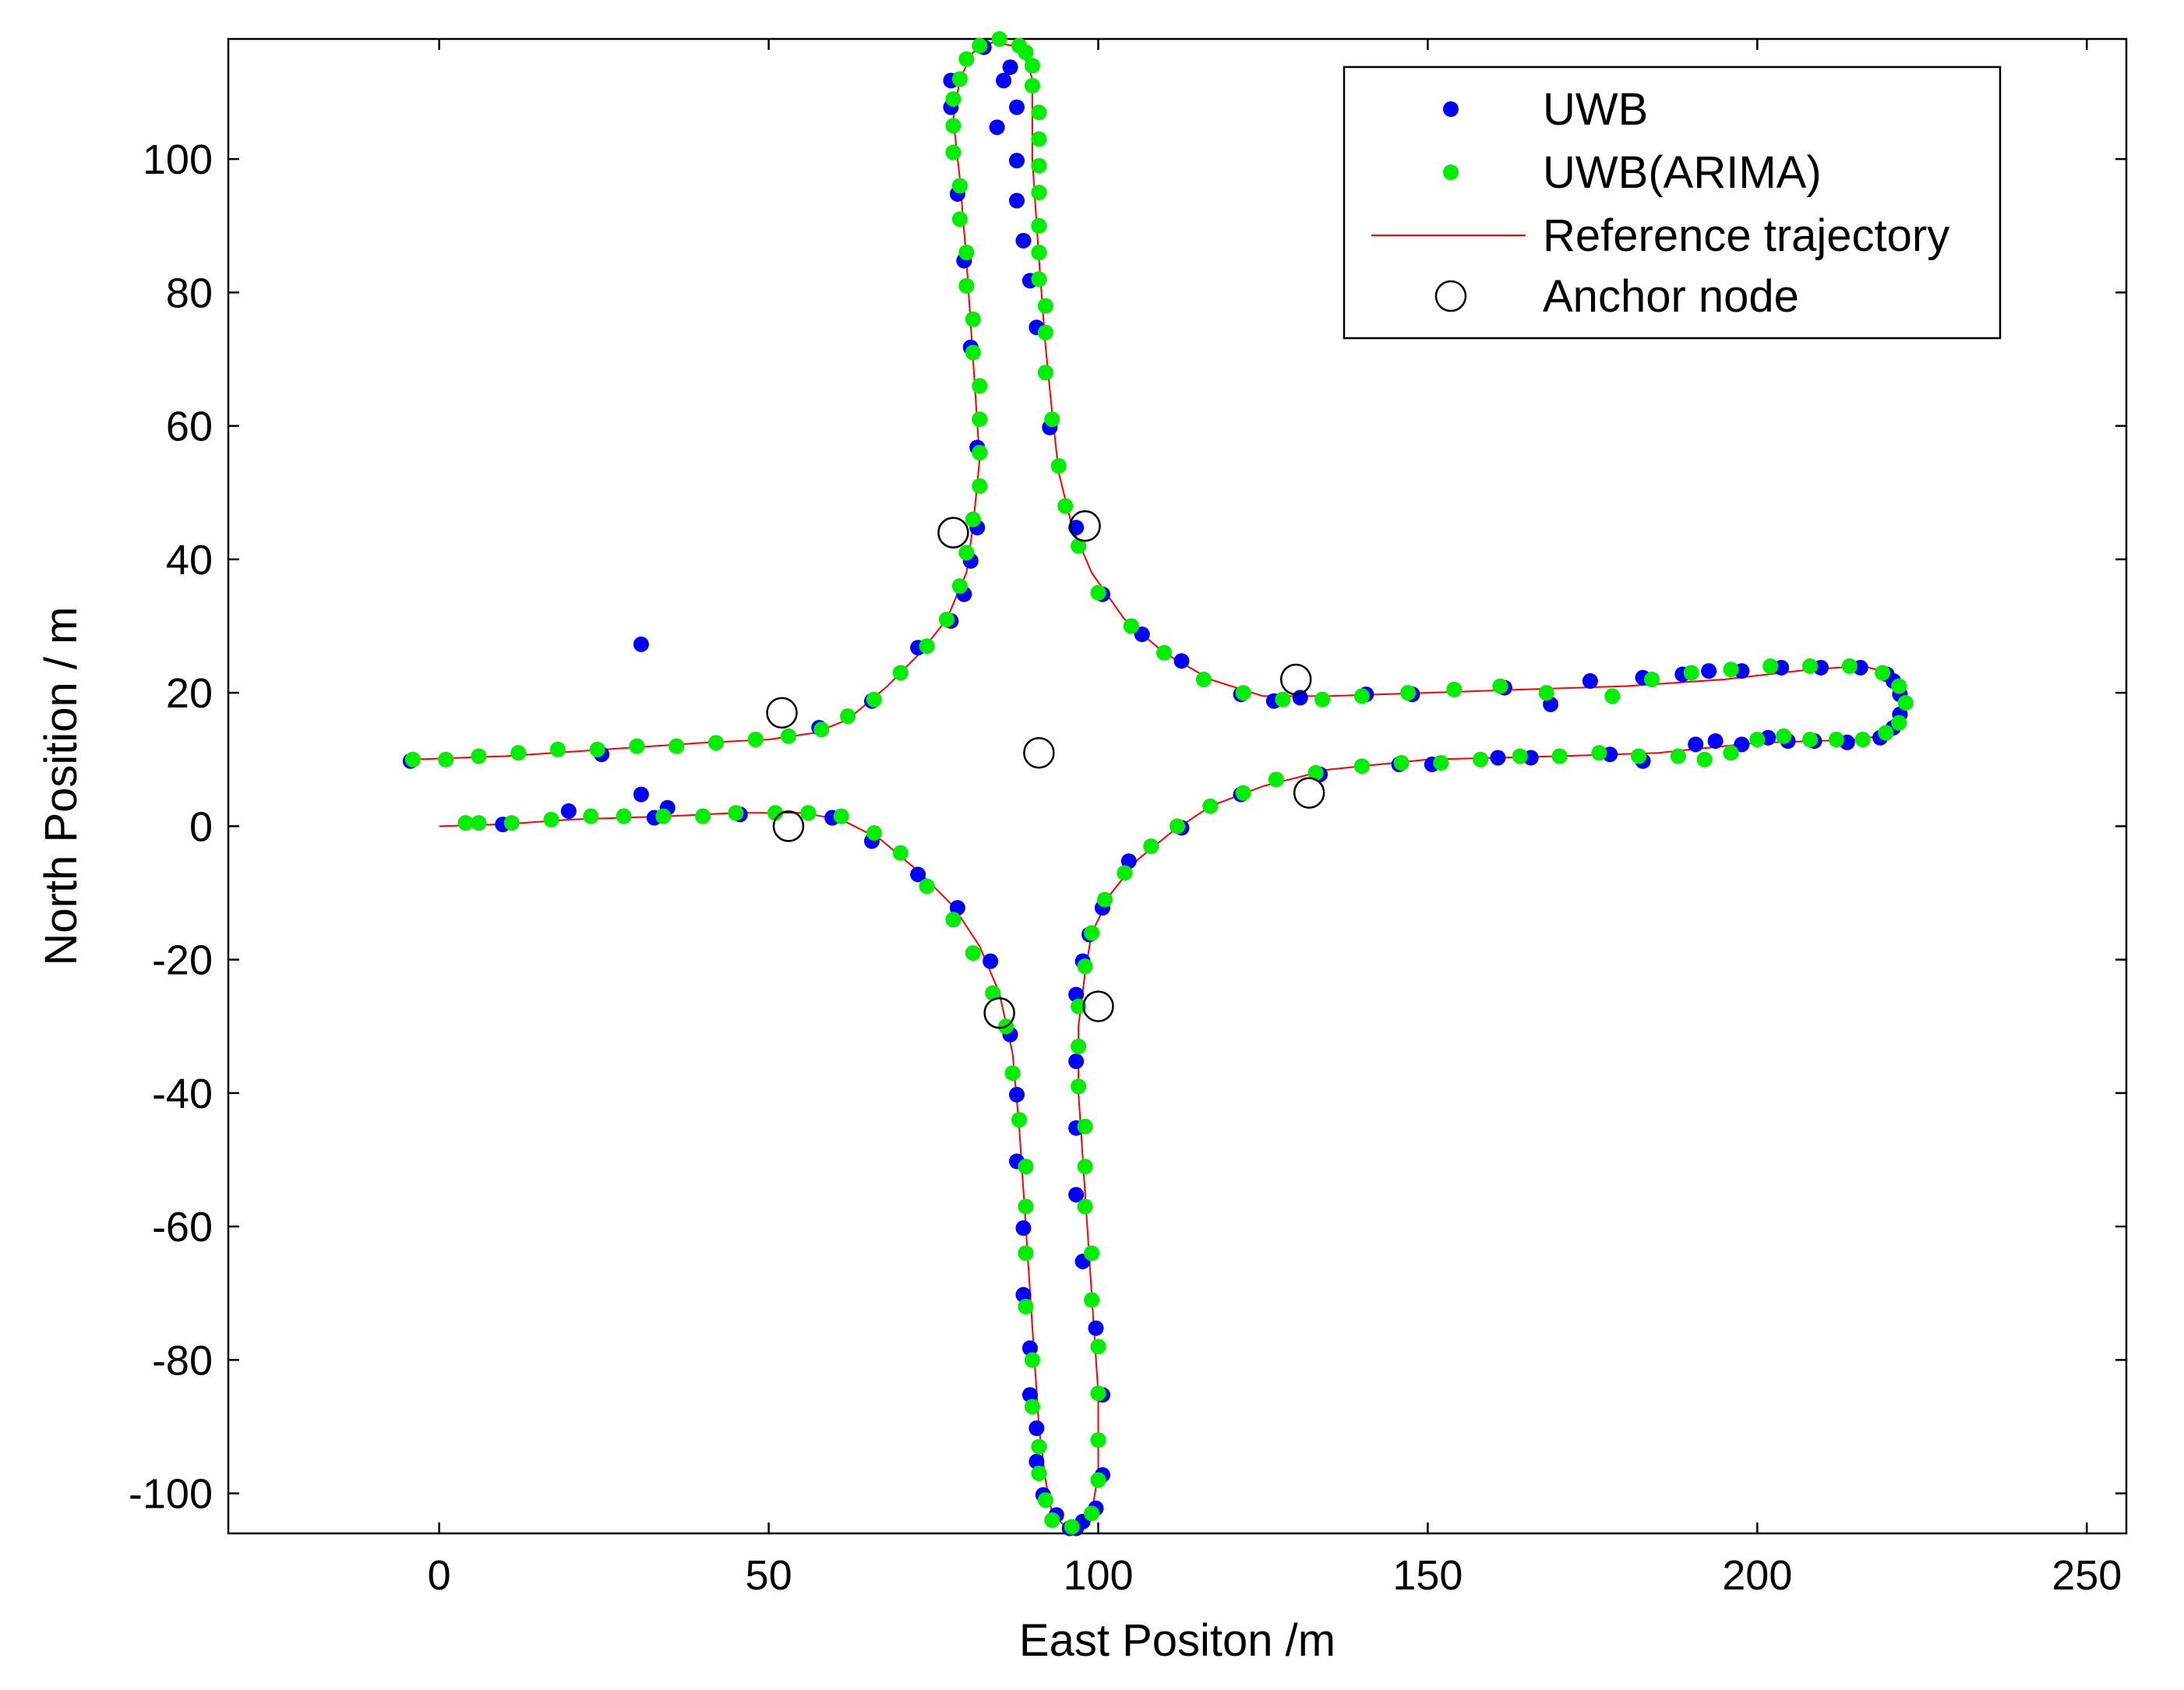 The width and height of the screenshot is (2184, 1690). I want to click on x-tick-label: 250, so click(2087, 1575).